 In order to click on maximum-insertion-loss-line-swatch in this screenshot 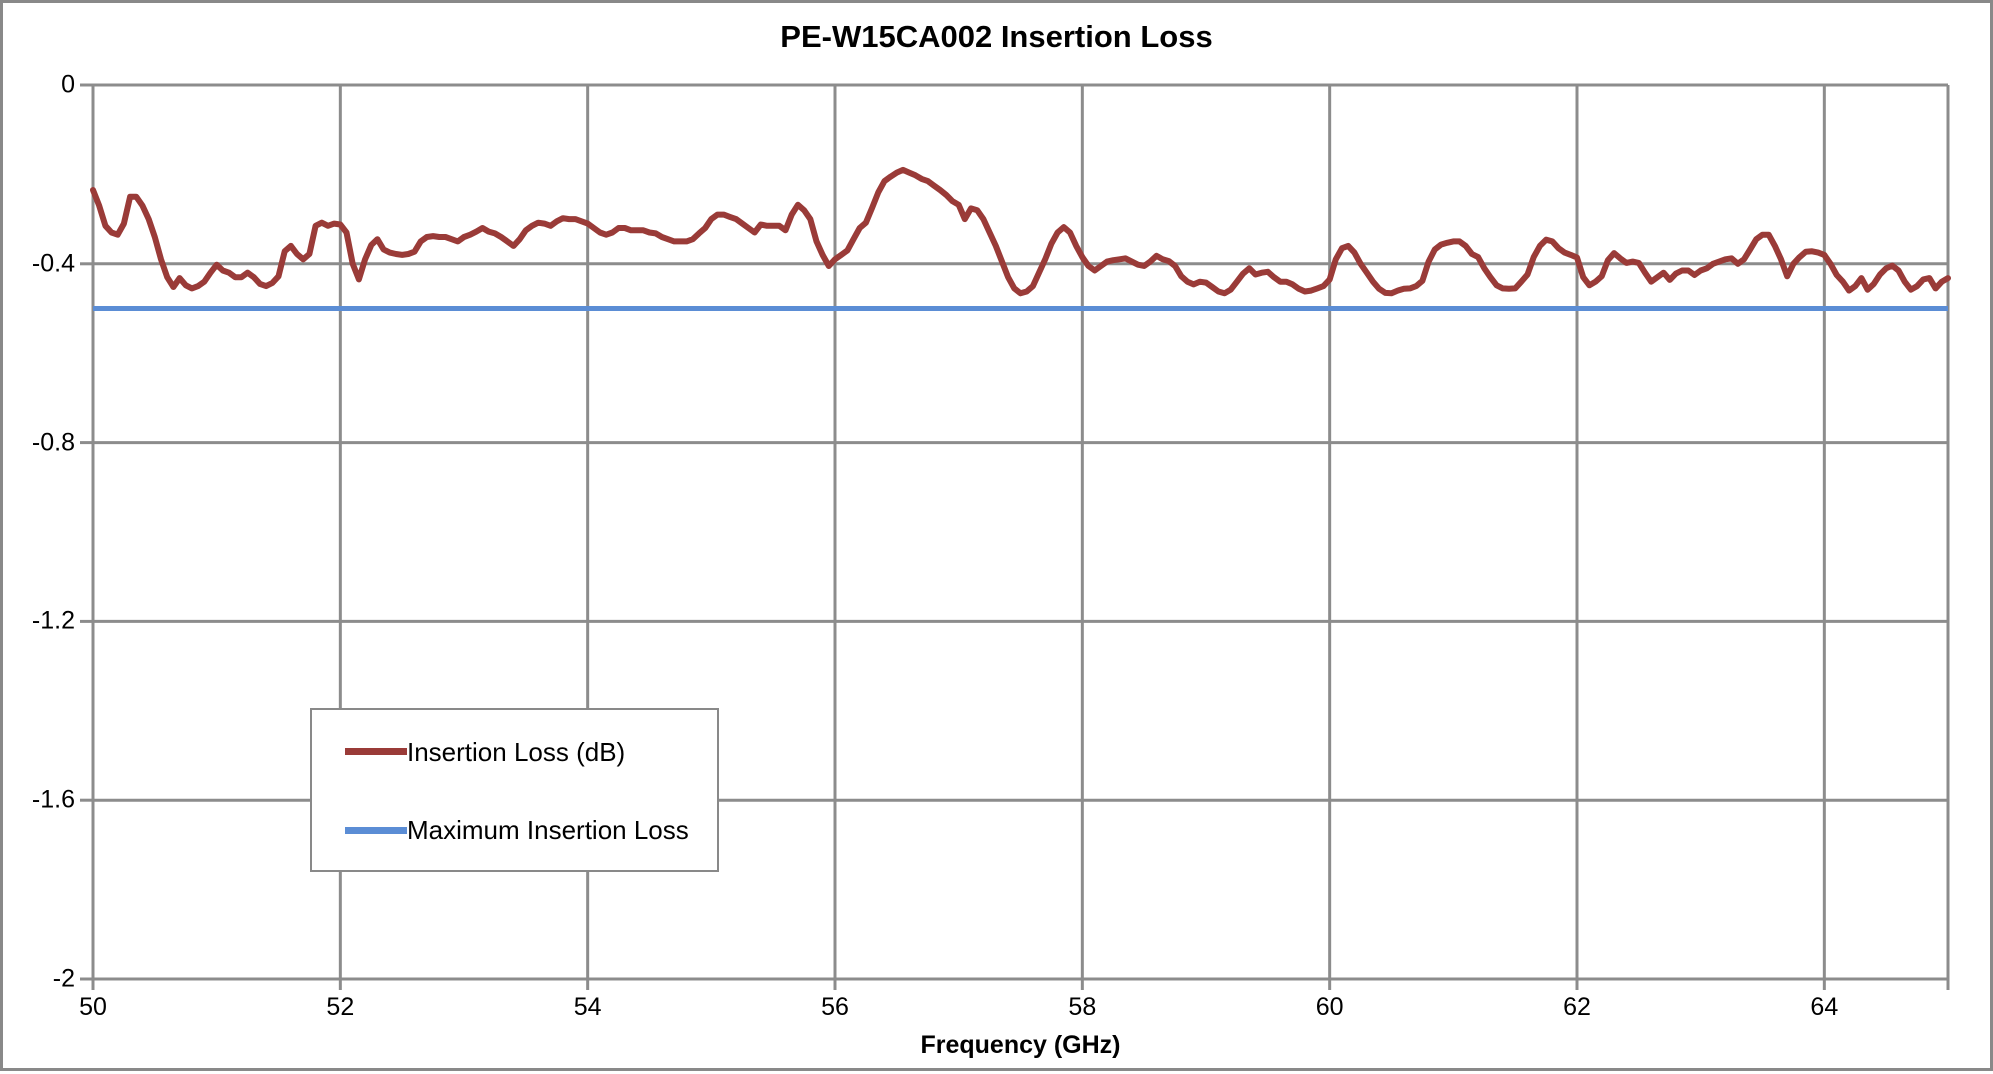, I will do `click(376, 830)`.